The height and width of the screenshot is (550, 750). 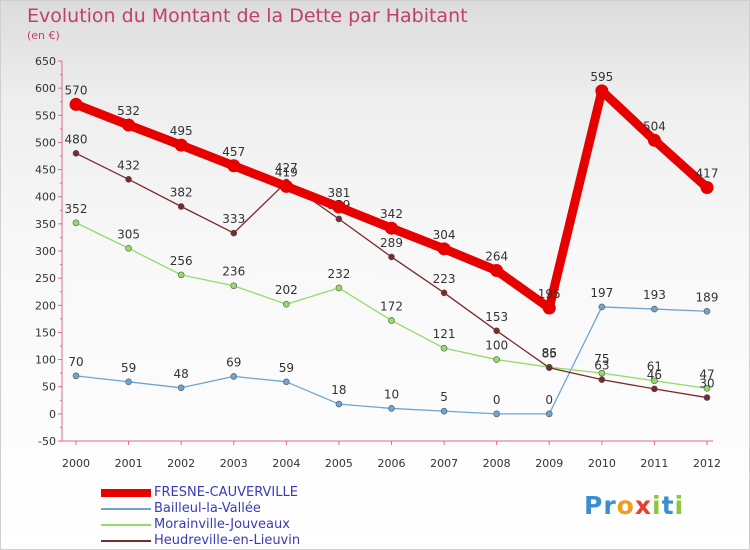 What do you see at coordinates (126, 493) in the screenshot?
I see `legend-swatch-fresne` at bounding box center [126, 493].